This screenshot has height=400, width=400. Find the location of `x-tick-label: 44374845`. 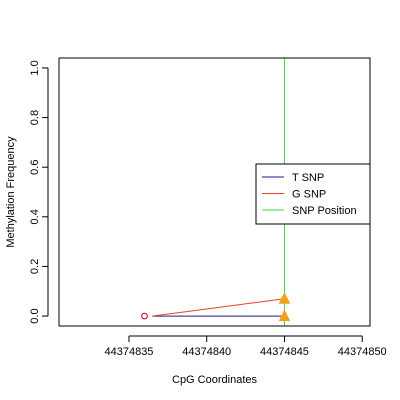

x-tick-label: 44374845 is located at coordinates (284, 352).